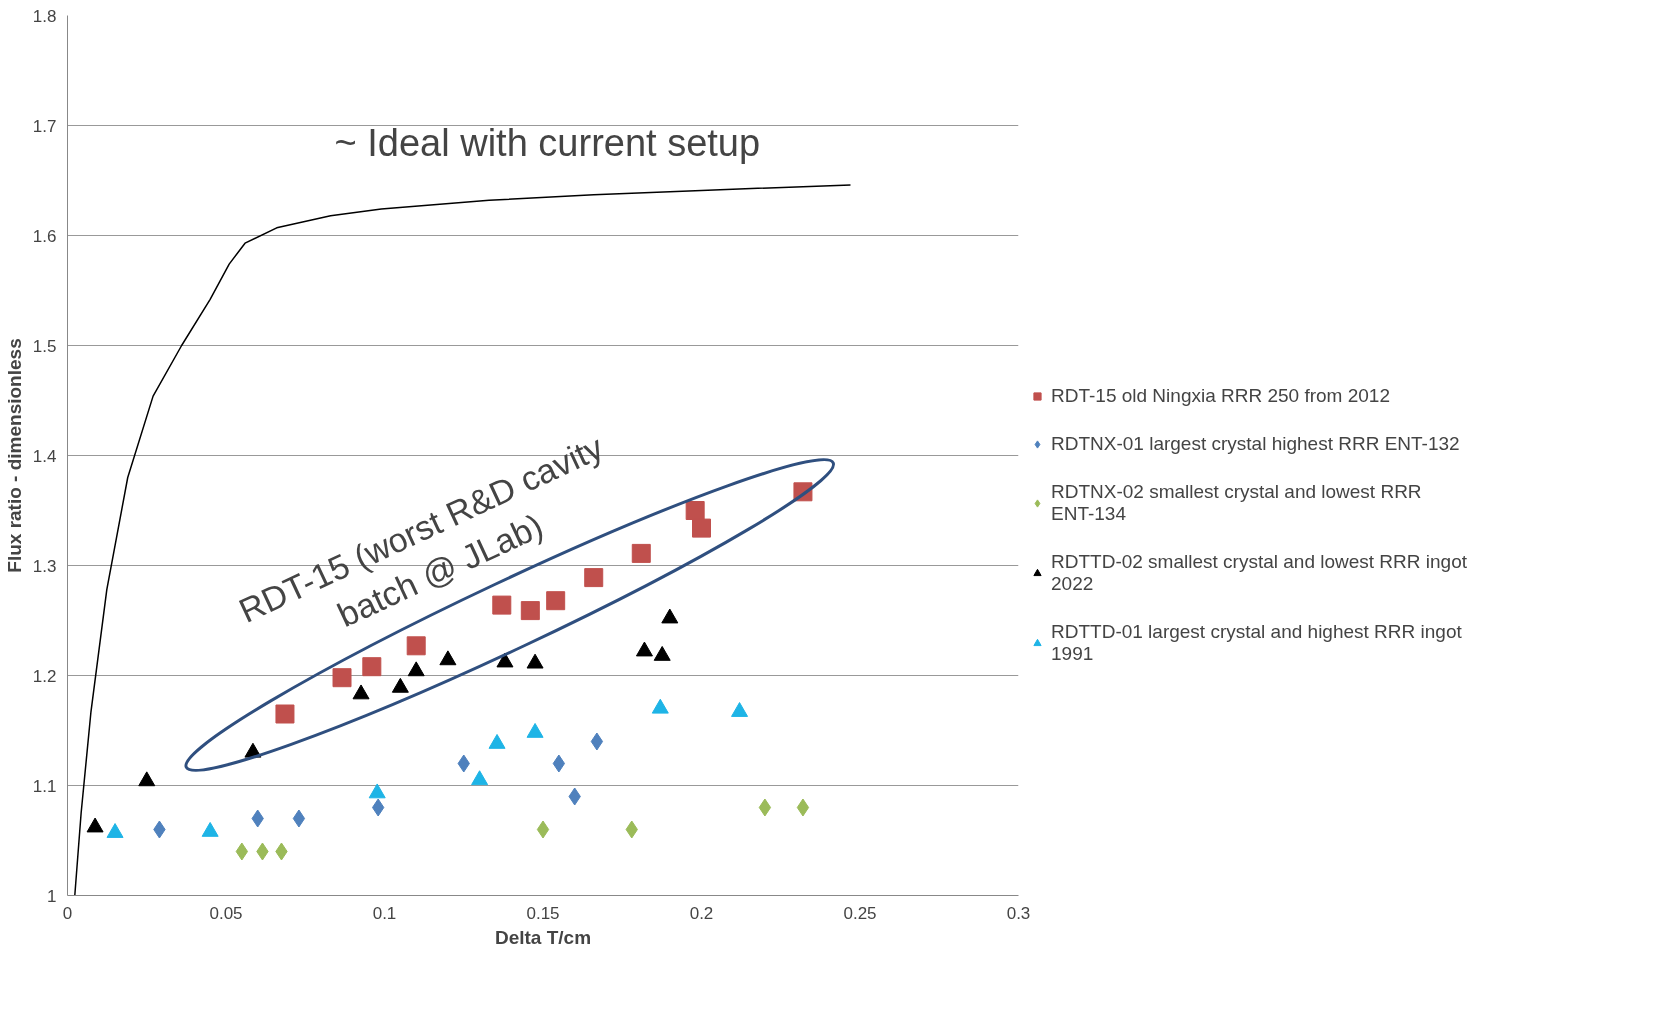  Describe the element at coordinates (44, 456) in the screenshot. I see `y-tick-label: 1.4` at that location.